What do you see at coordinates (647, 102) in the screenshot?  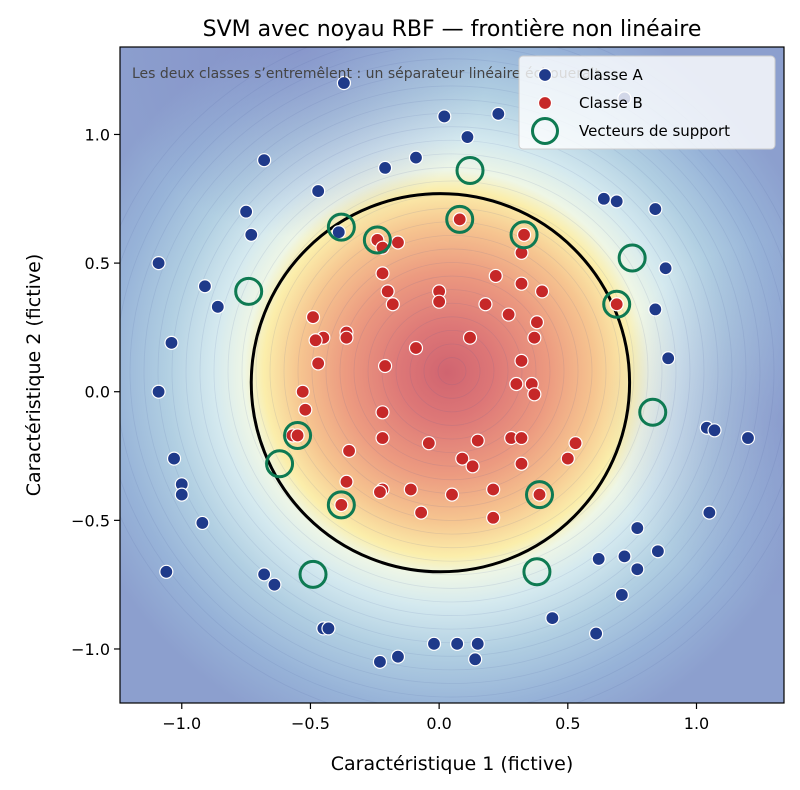 I see `legend-box` at bounding box center [647, 102].